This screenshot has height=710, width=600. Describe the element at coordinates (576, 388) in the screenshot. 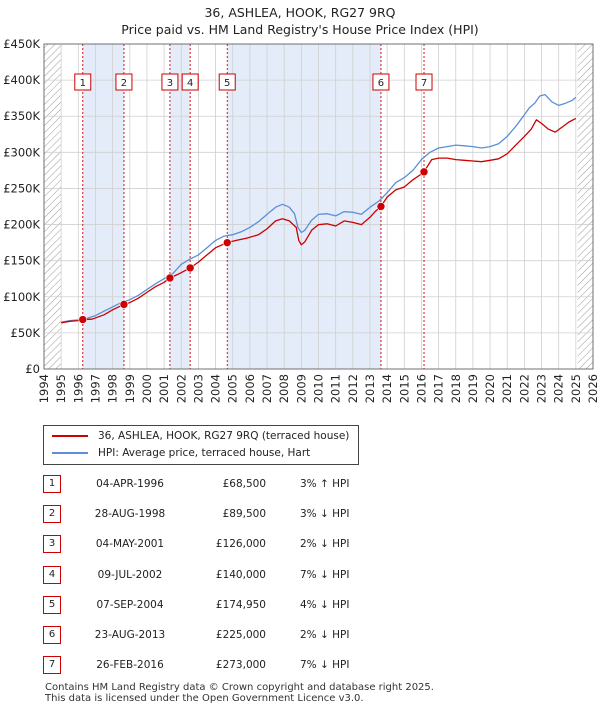

I see `x-tick-label: 2025` at that location.